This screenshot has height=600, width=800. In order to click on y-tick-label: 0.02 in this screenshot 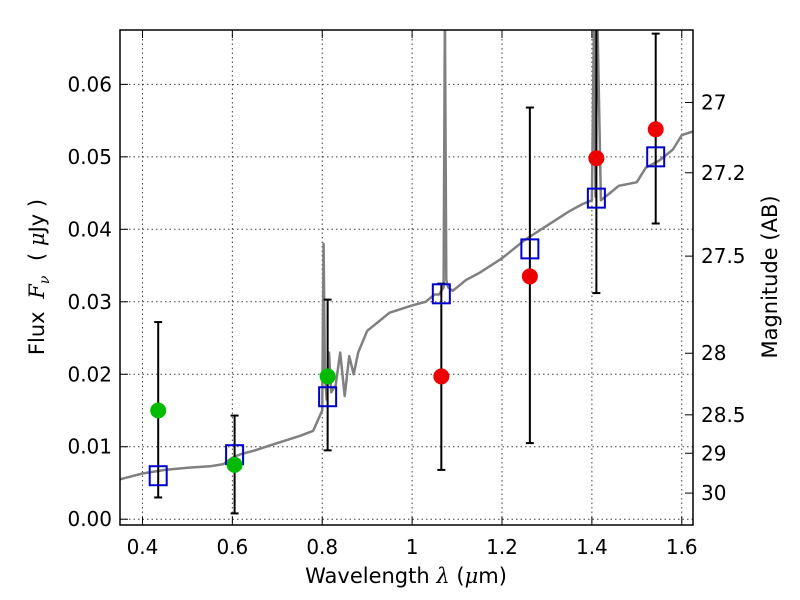, I will do `click(89, 374)`.